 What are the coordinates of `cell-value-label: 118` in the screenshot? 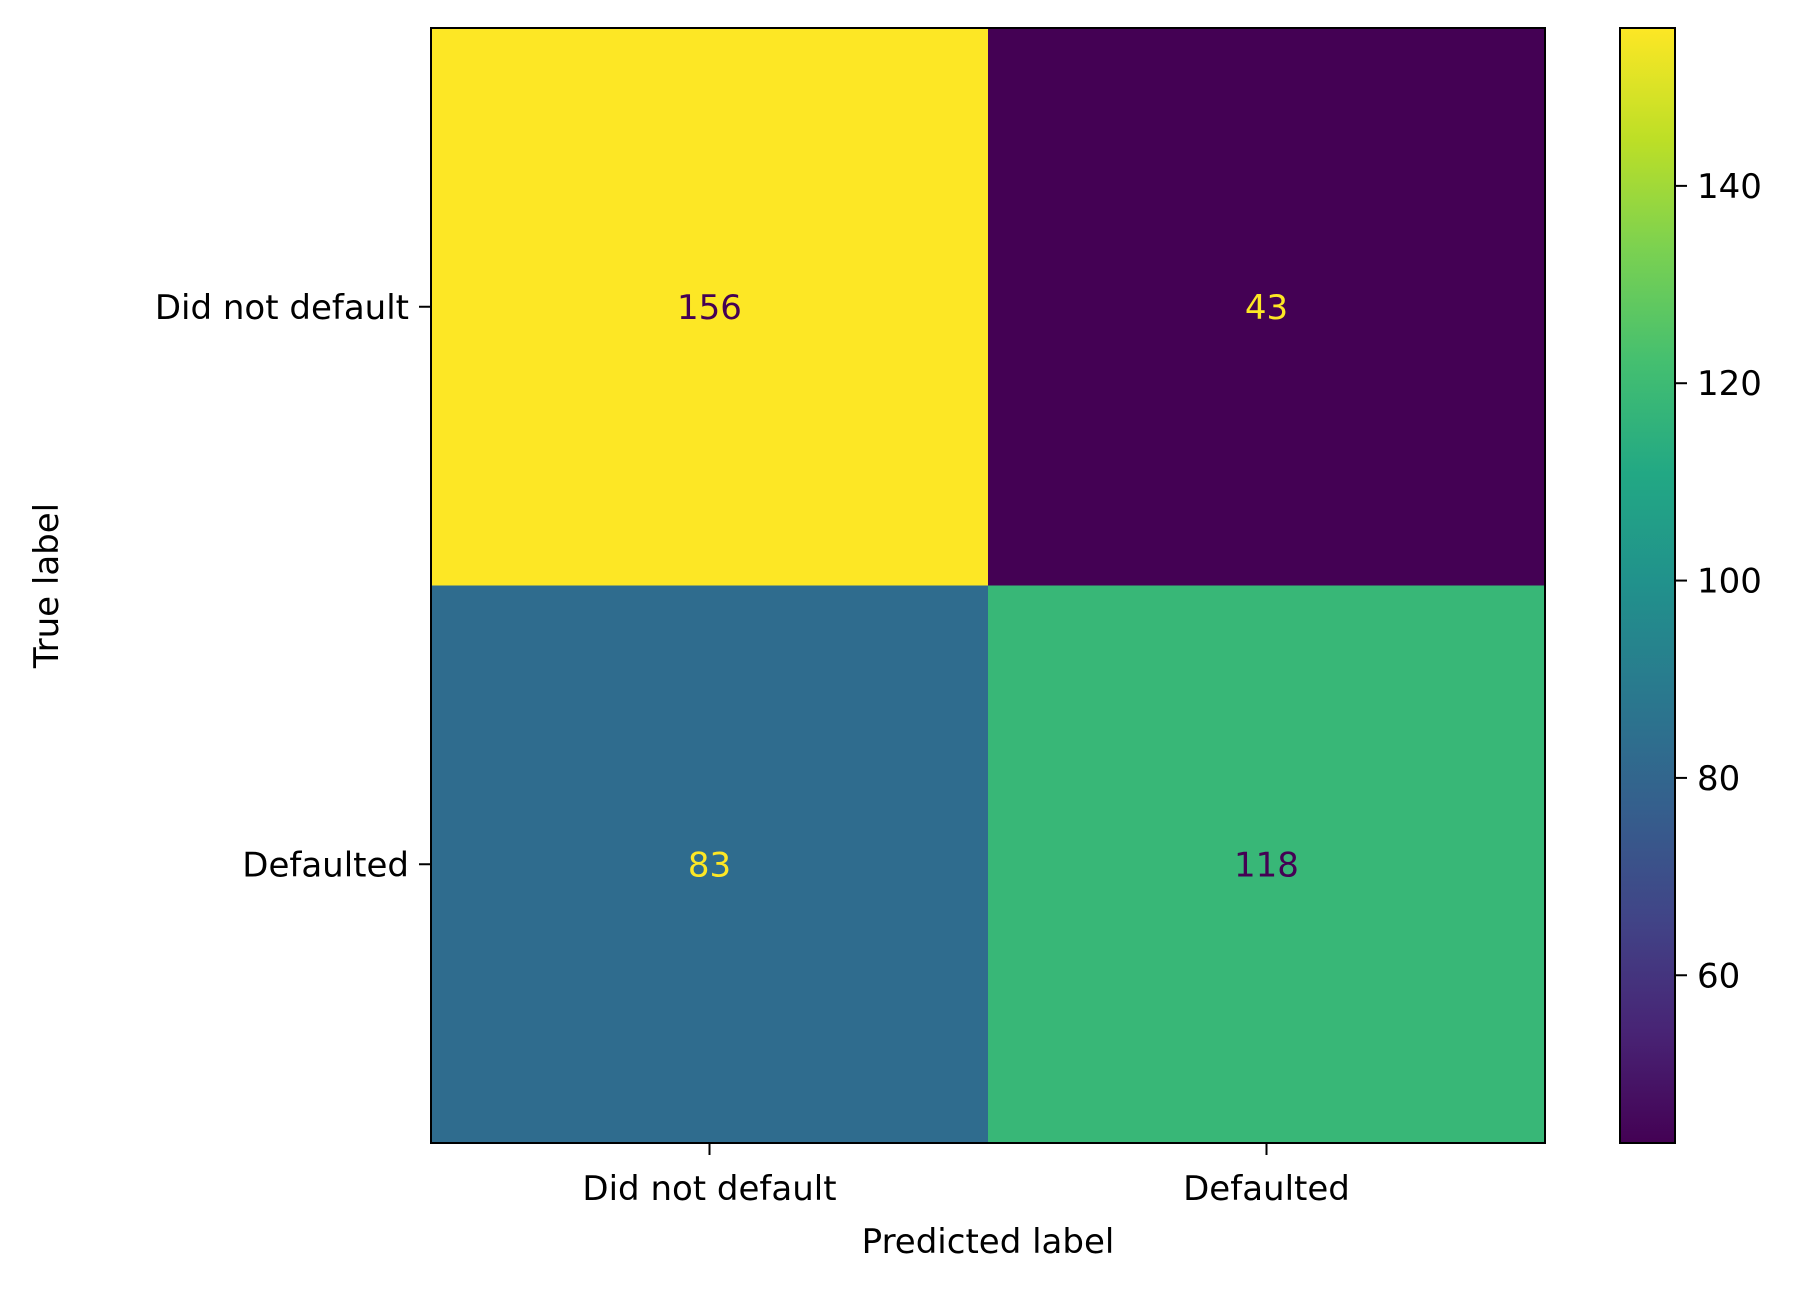 It's located at (1266, 865).